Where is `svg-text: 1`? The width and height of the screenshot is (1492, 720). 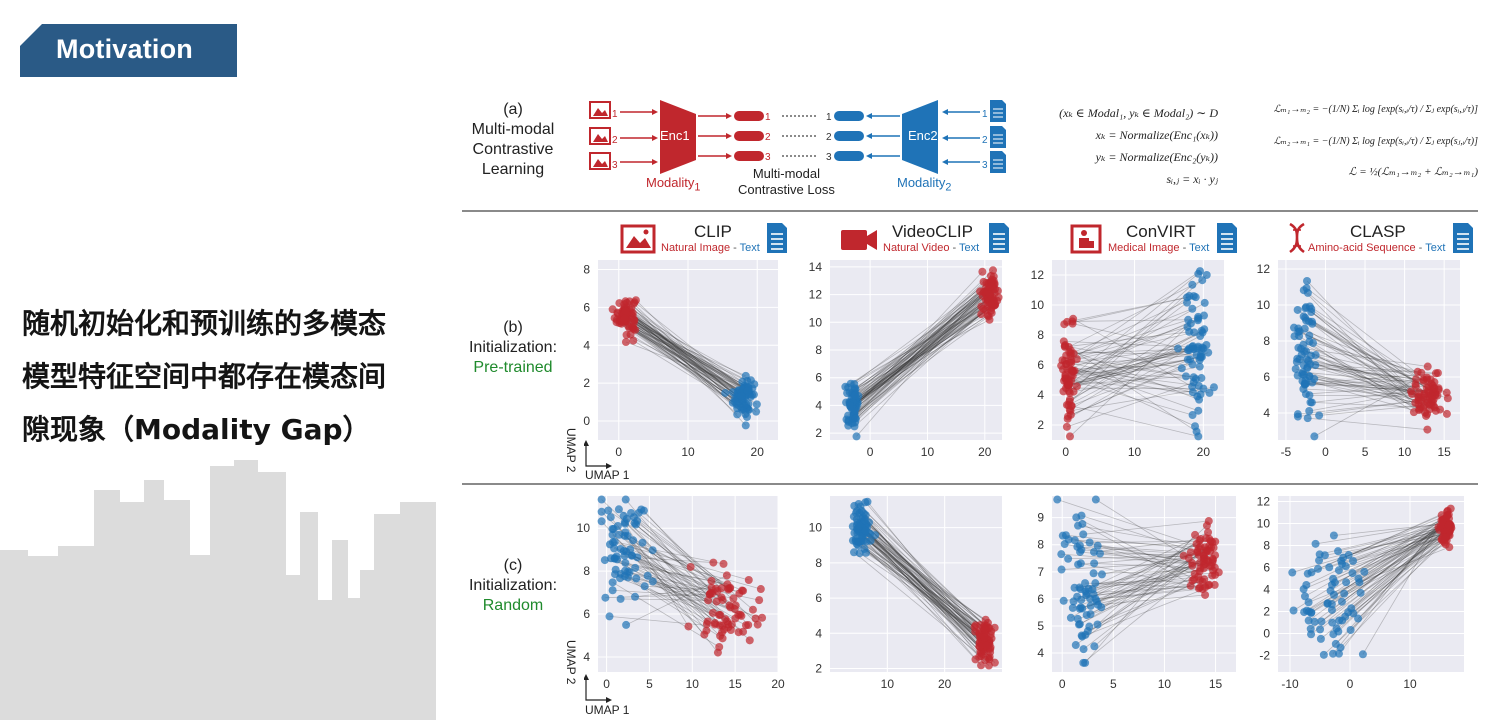
svg-text: 1 is located at coordinates (985, 114).